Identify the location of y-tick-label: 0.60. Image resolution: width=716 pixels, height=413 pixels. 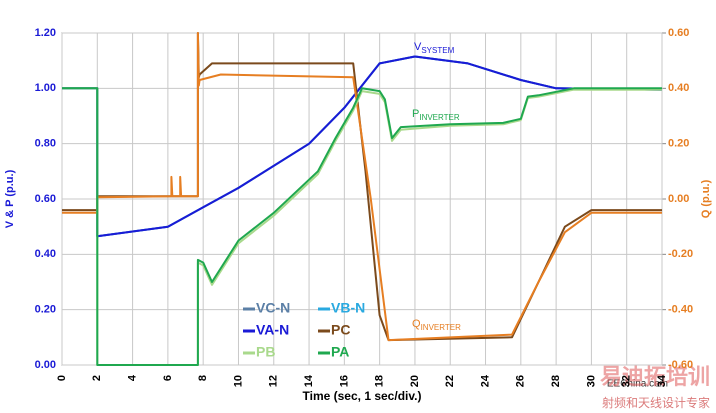
(45, 199).